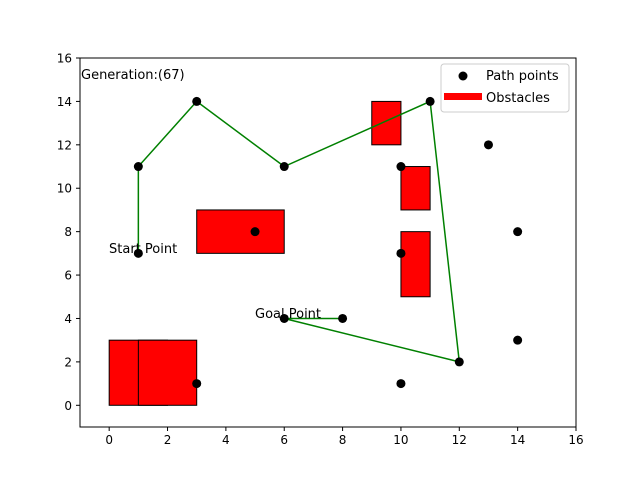  What do you see at coordinates (343, 440) in the screenshot?
I see `x-tick-label: 8` at bounding box center [343, 440].